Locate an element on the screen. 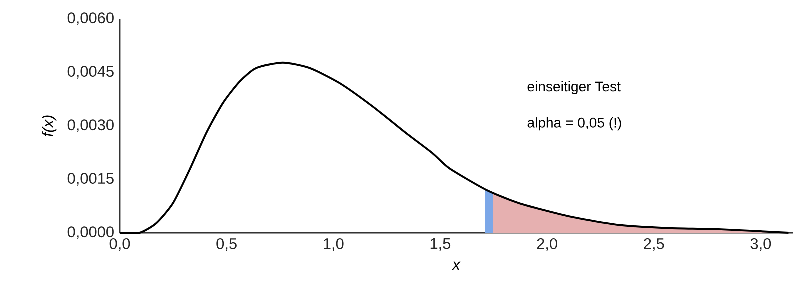 Image resolution: width=800 pixels, height=300 pixels. y-tick-label: 0,0030 is located at coordinates (91, 126).